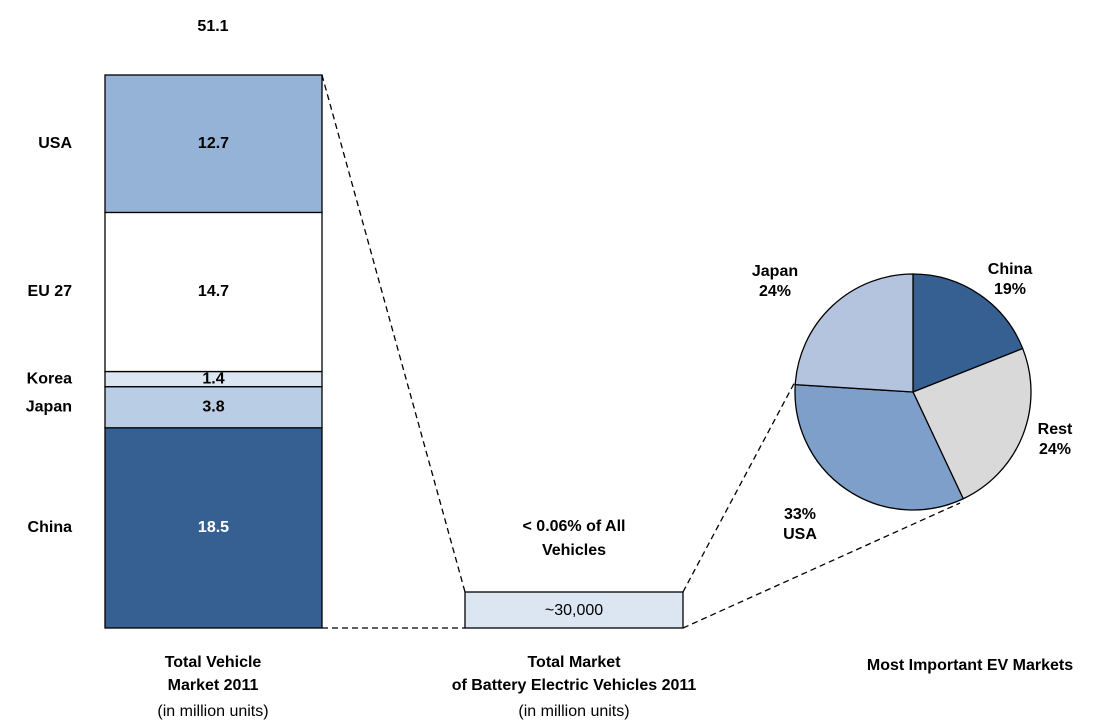 Image resolution: width=1100 pixels, height=724 pixels. Describe the element at coordinates (1010, 269) in the screenshot. I see `pie-label: China` at that location.